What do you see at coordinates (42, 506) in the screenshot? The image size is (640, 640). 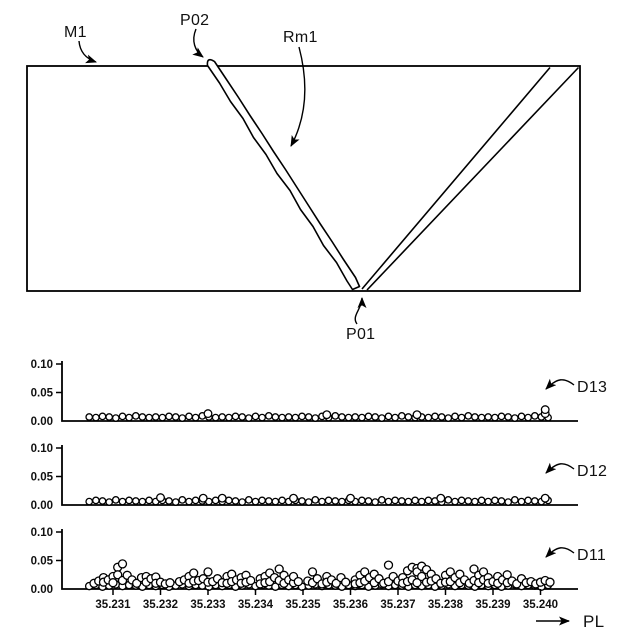 I see `y-tick-label: 0.00` at bounding box center [42, 506].